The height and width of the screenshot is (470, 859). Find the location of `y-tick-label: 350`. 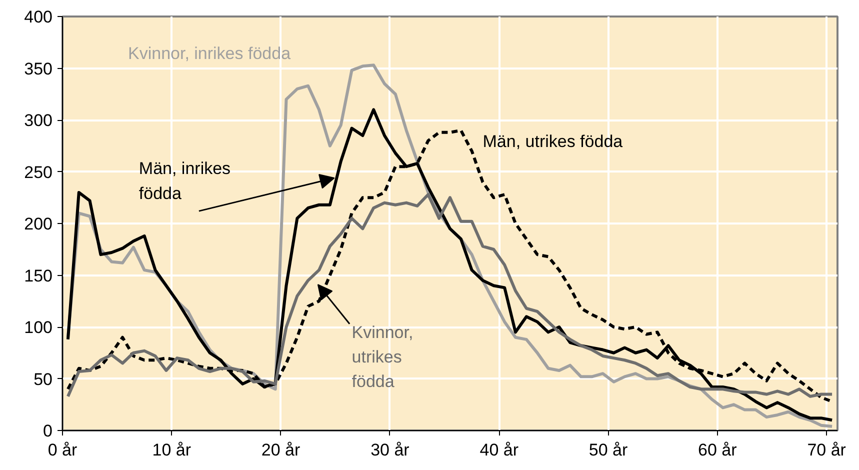

y-tick-label: 350 is located at coordinates (38, 68).